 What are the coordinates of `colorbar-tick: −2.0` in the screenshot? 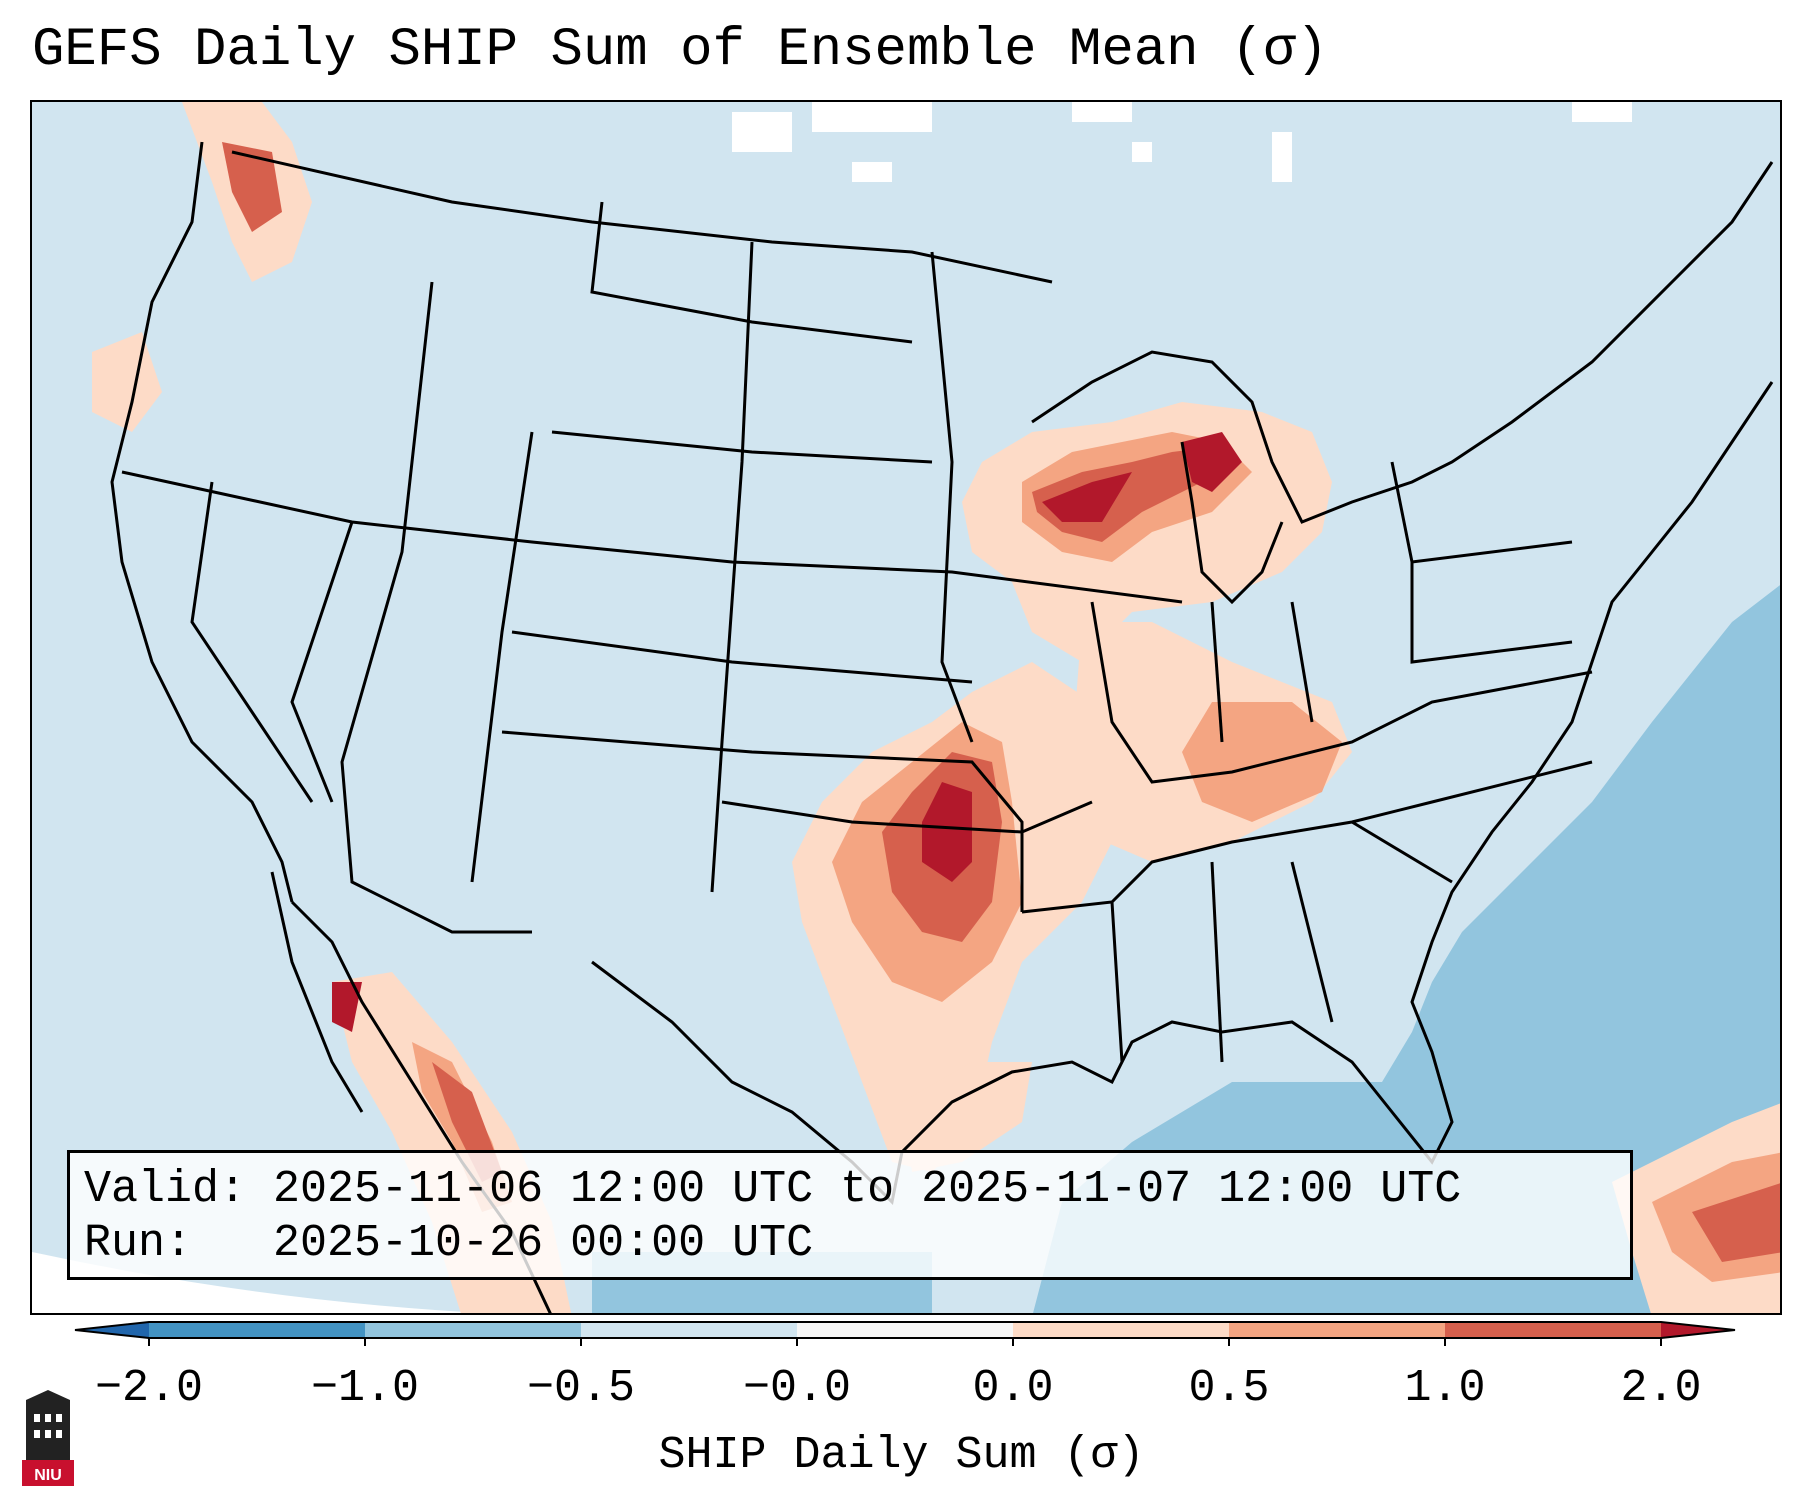 It's located at (149, 1388).